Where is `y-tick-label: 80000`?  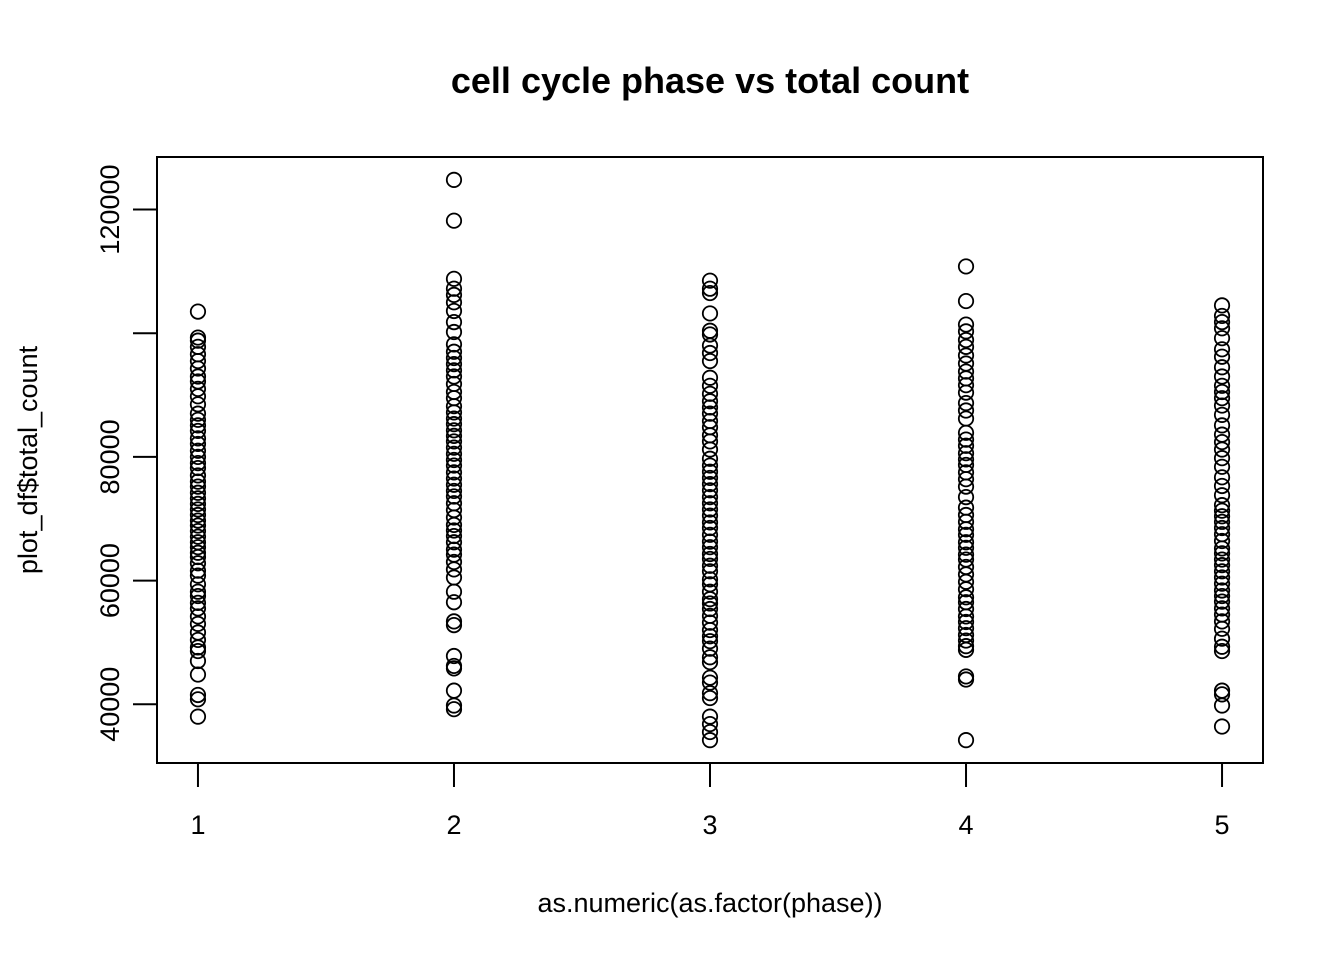 y-tick-label: 80000 is located at coordinates (110, 456).